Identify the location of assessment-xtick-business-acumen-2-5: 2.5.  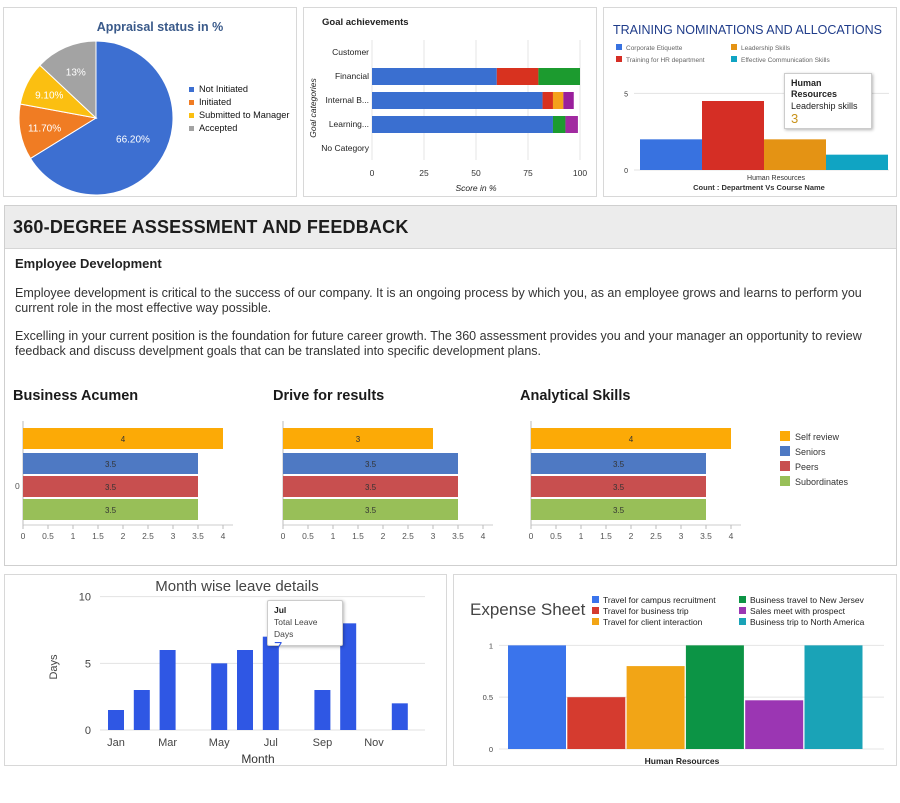
(148, 536).